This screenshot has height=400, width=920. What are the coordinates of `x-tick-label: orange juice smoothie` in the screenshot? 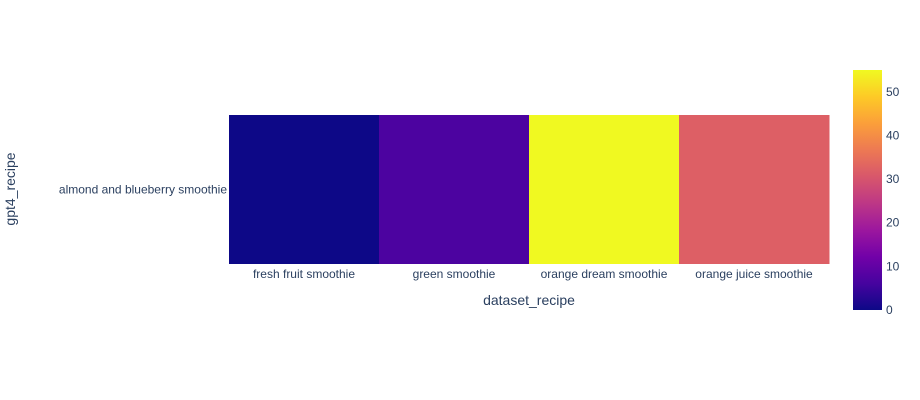 It's located at (754, 274).